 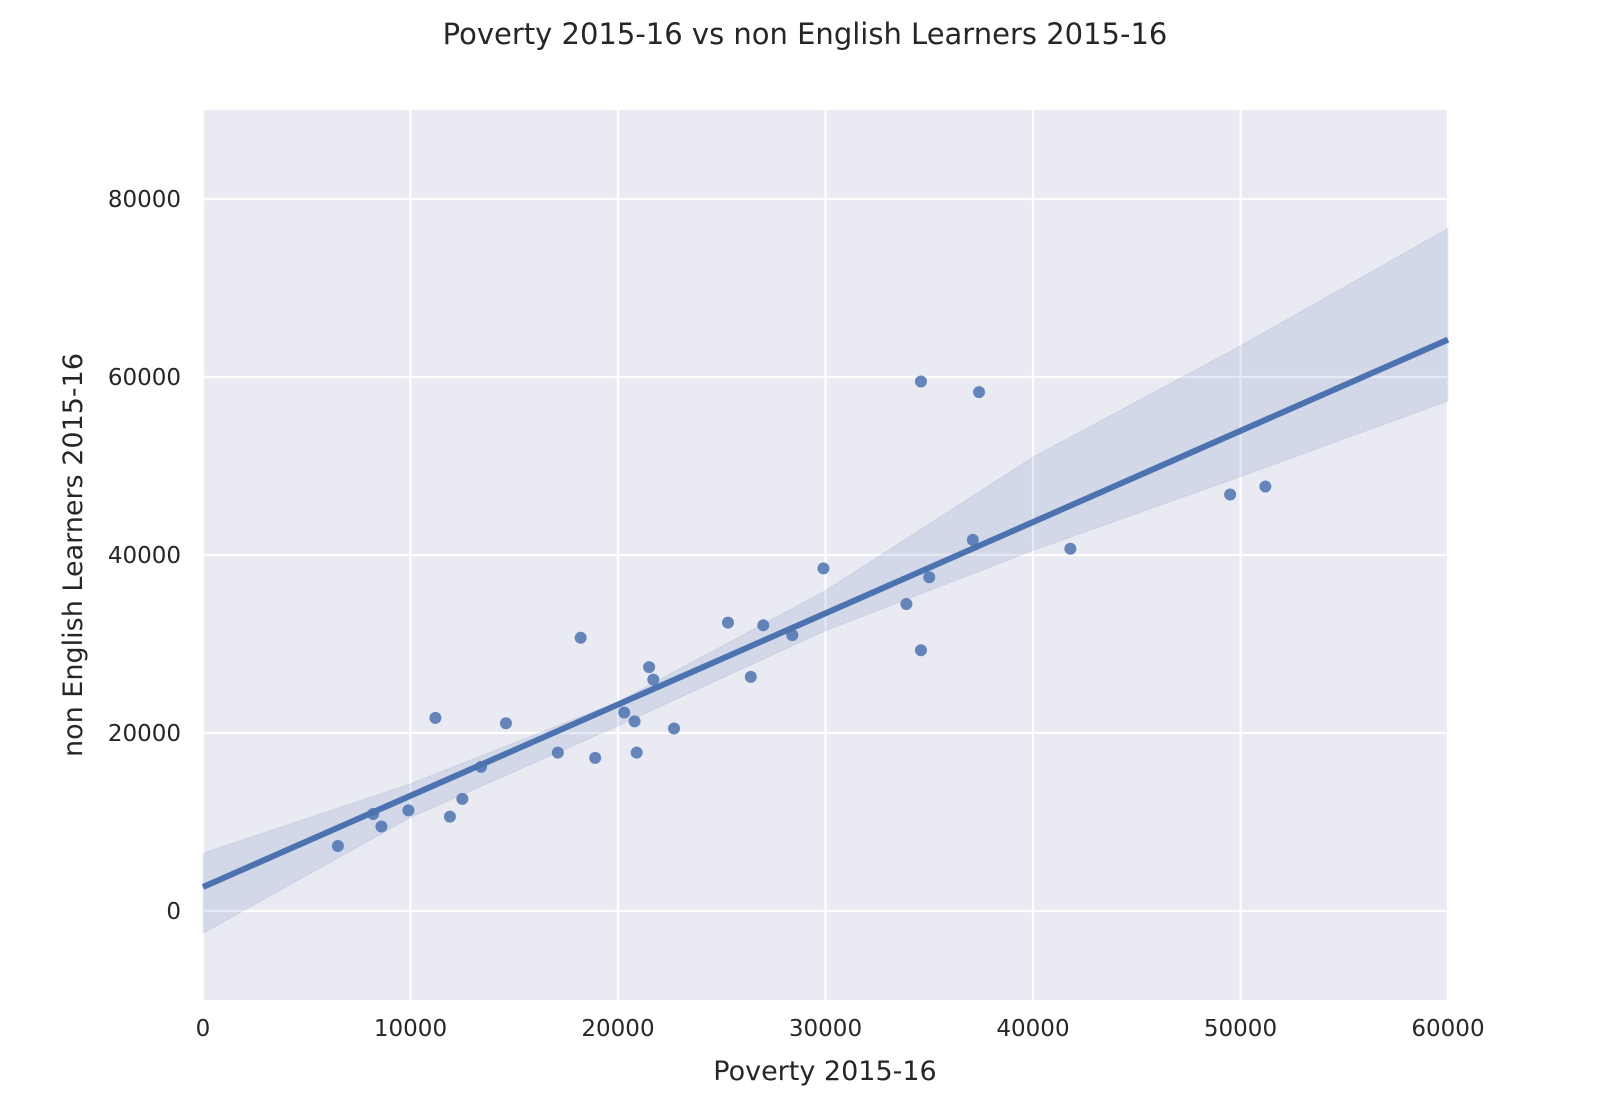 What do you see at coordinates (825, 1071) in the screenshot?
I see `x-axis-label: Poverty 2015-16` at bounding box center [825, 1071].